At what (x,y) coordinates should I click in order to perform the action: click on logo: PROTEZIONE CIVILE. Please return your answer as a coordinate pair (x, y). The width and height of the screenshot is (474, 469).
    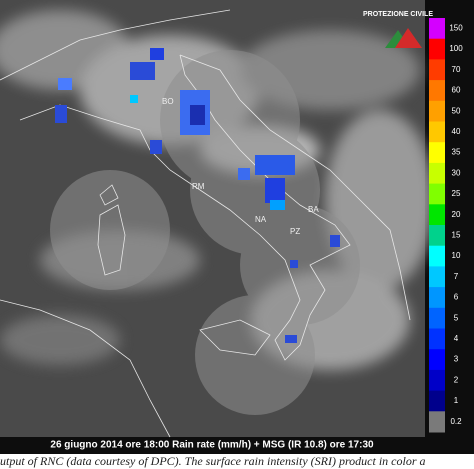
    Looking at the image, I should click on (398, 29).